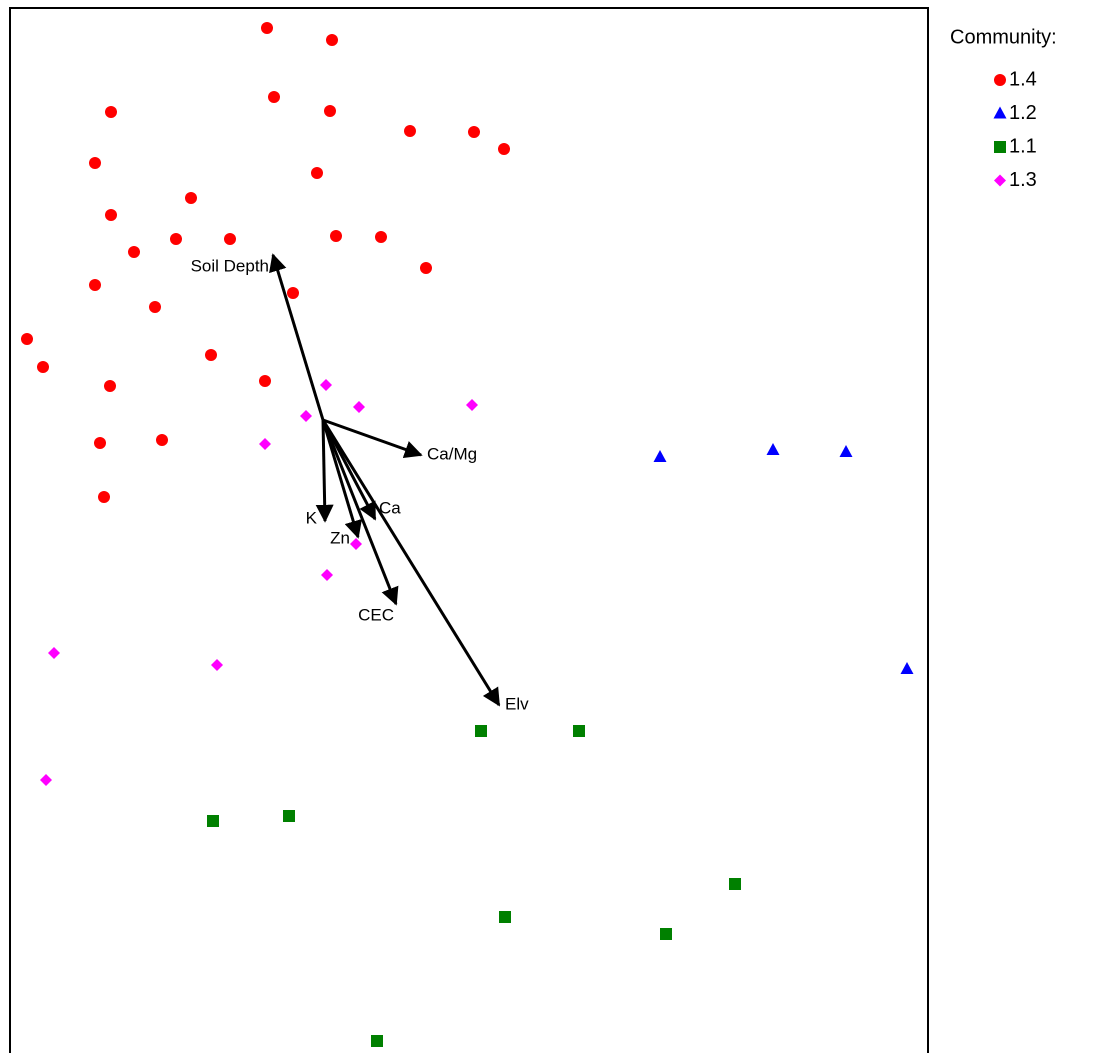 This screenshot has height=1053, width=1109. I want to click on vector-label: CEC, so click(376, 614).